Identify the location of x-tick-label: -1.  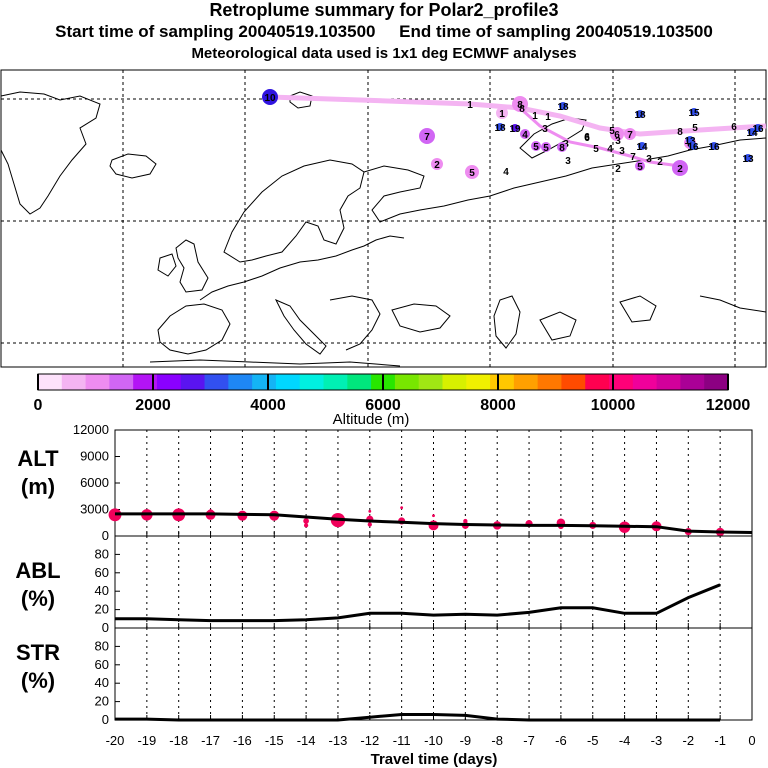
(720, 740).